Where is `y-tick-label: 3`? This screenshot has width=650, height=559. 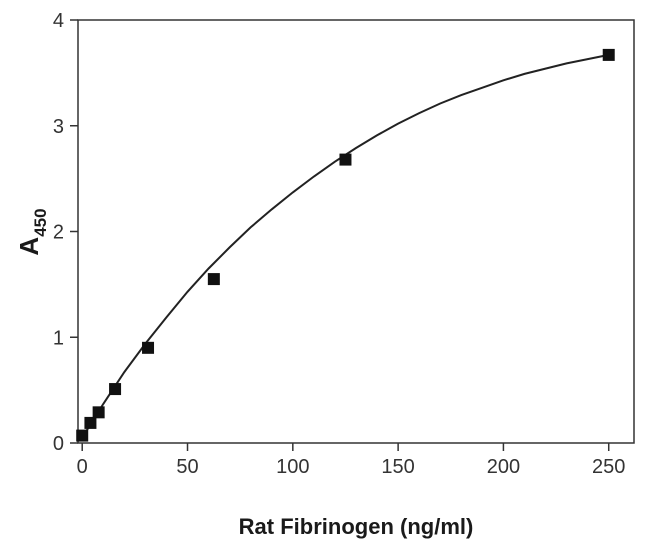
y-tick-label: 3 is located at coordinates (58, 127).